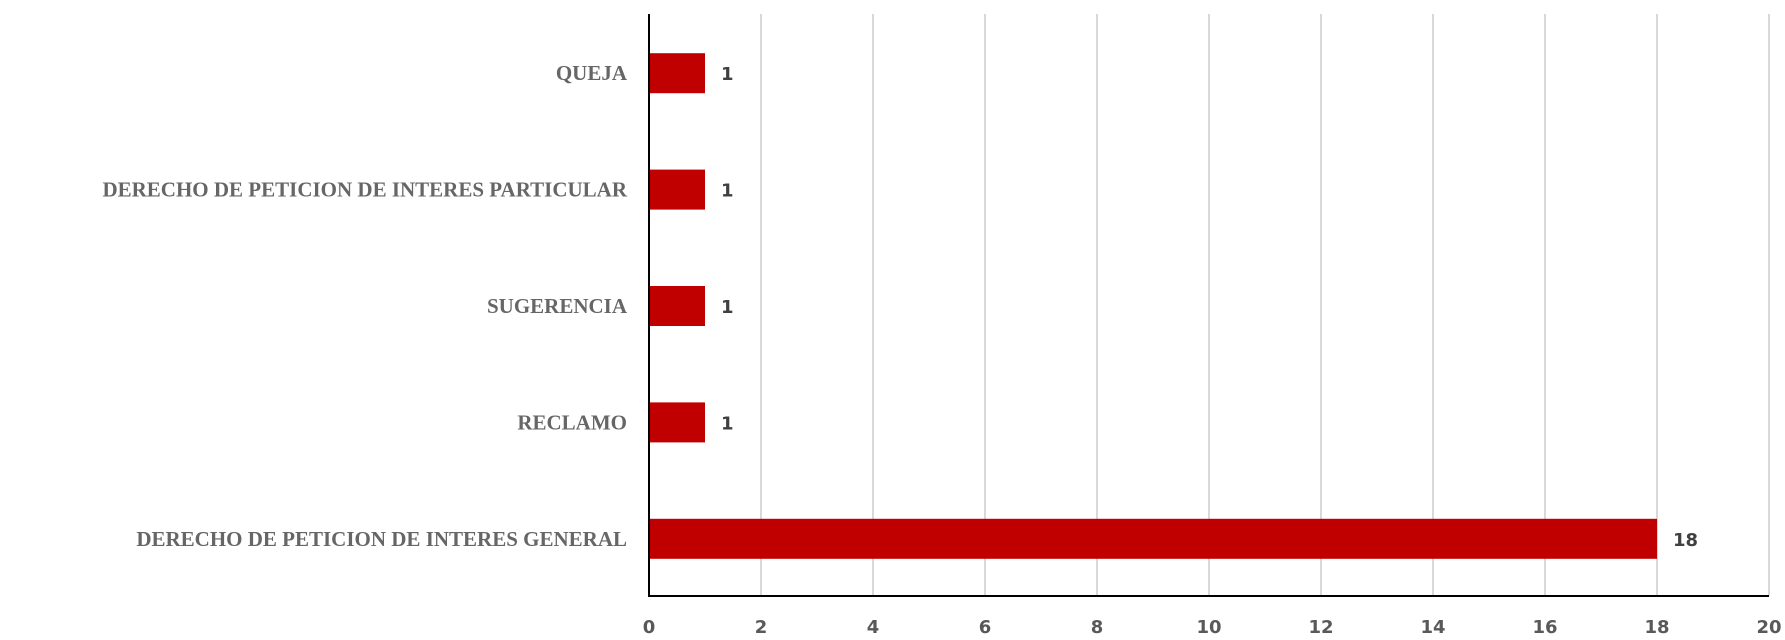 This screenshot has height=640, width=1785. I want to click on x-tick-label-18: 18, so click(1656, 627).